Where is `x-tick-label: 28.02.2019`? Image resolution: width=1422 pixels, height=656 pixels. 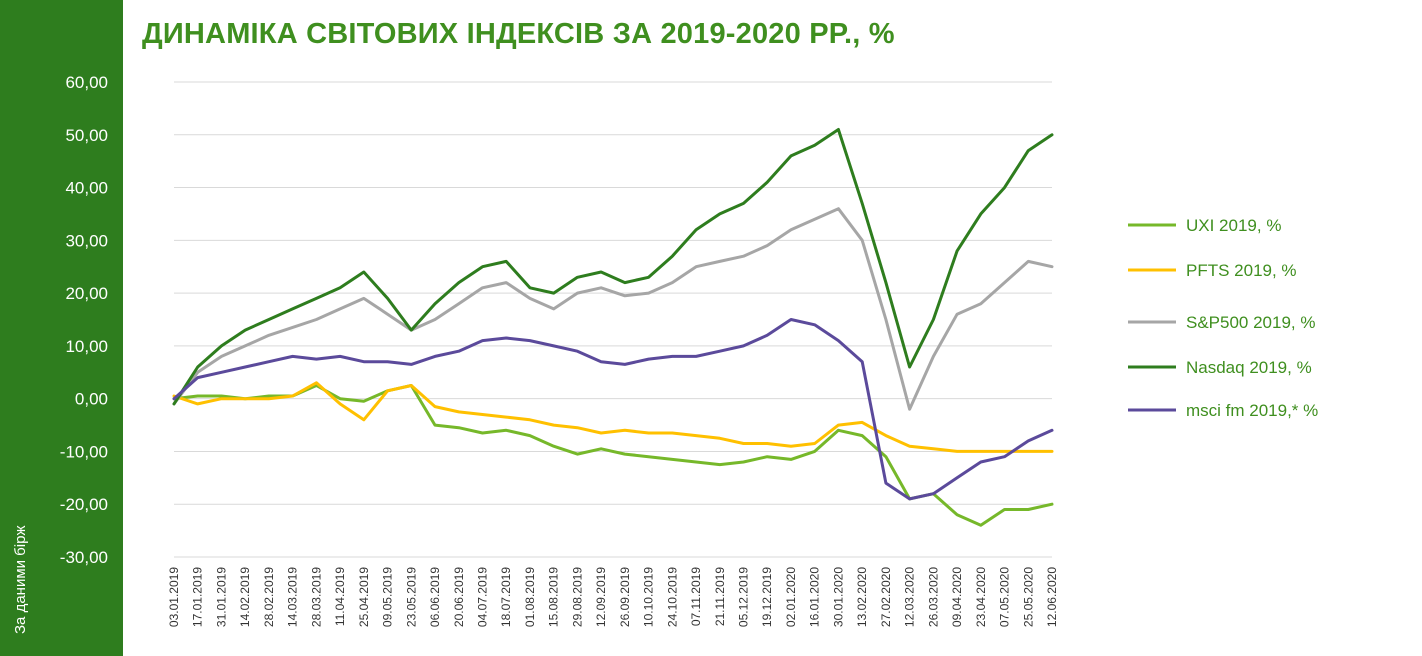
x-tick-label: 28.02.2019 is located at coordinates (269, 597).